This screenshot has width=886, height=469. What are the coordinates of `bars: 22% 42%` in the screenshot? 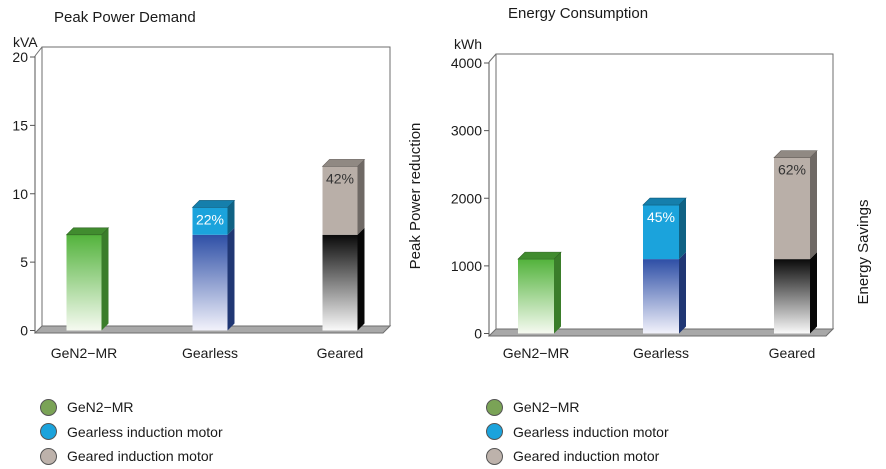 It's located at (215, 245).